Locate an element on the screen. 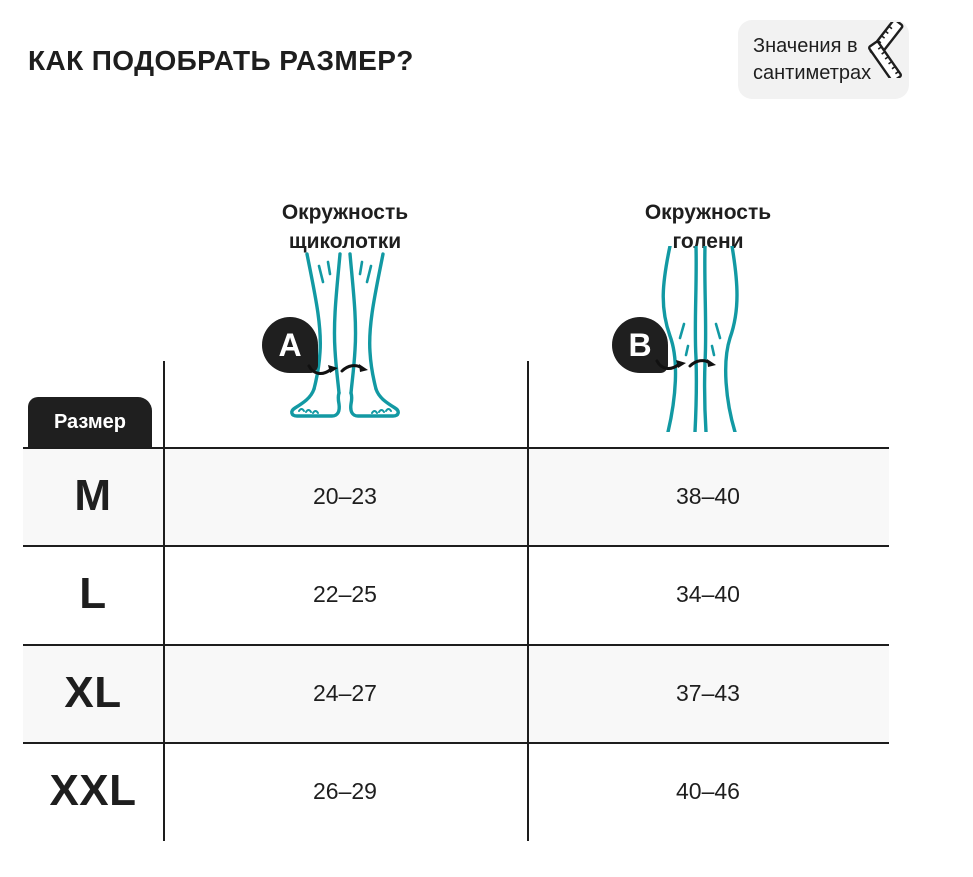 The width and height of the screenshot is (973, 877). marker-a-bubble: A is located at coordinates (290, 345).